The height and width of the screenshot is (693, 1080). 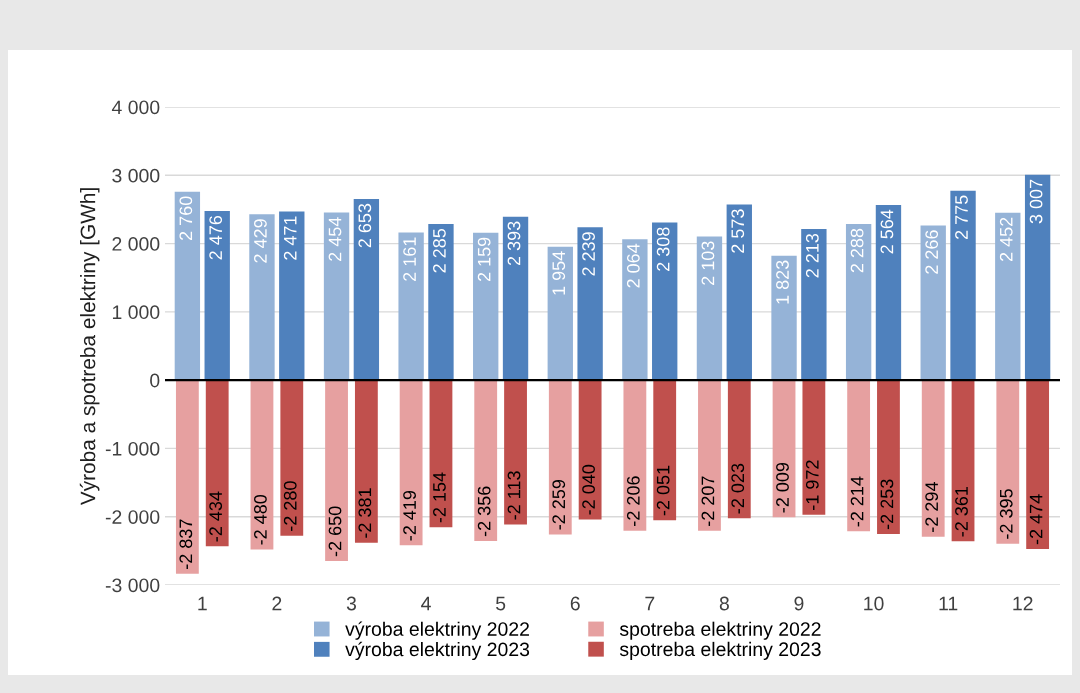 What do you see at coordinates (439, 250) in the screenshot?
I see `data-label: 2 285` at bounding box center [439, 250].